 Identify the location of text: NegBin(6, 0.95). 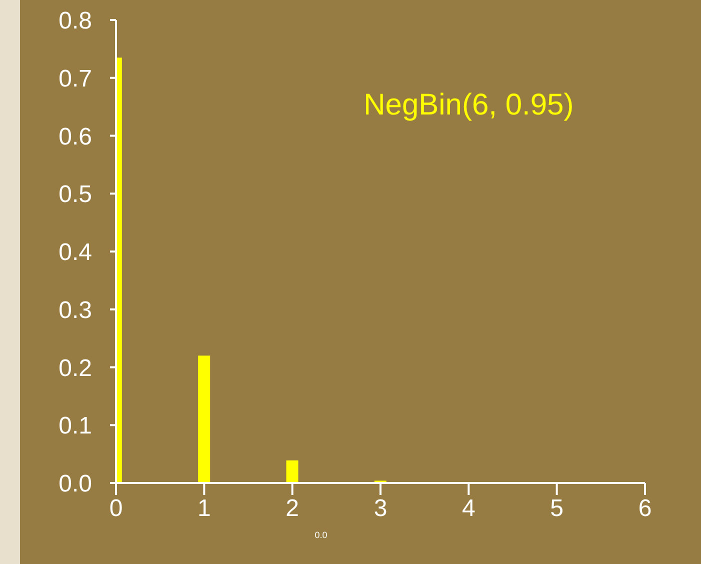
(469, 105).